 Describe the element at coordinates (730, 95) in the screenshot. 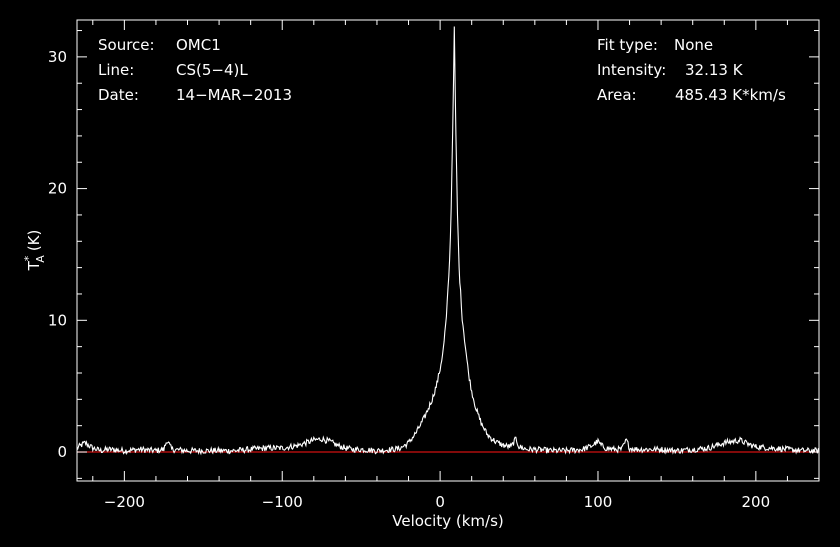

I see `area-value: 485.43 K*km/s` at that location.